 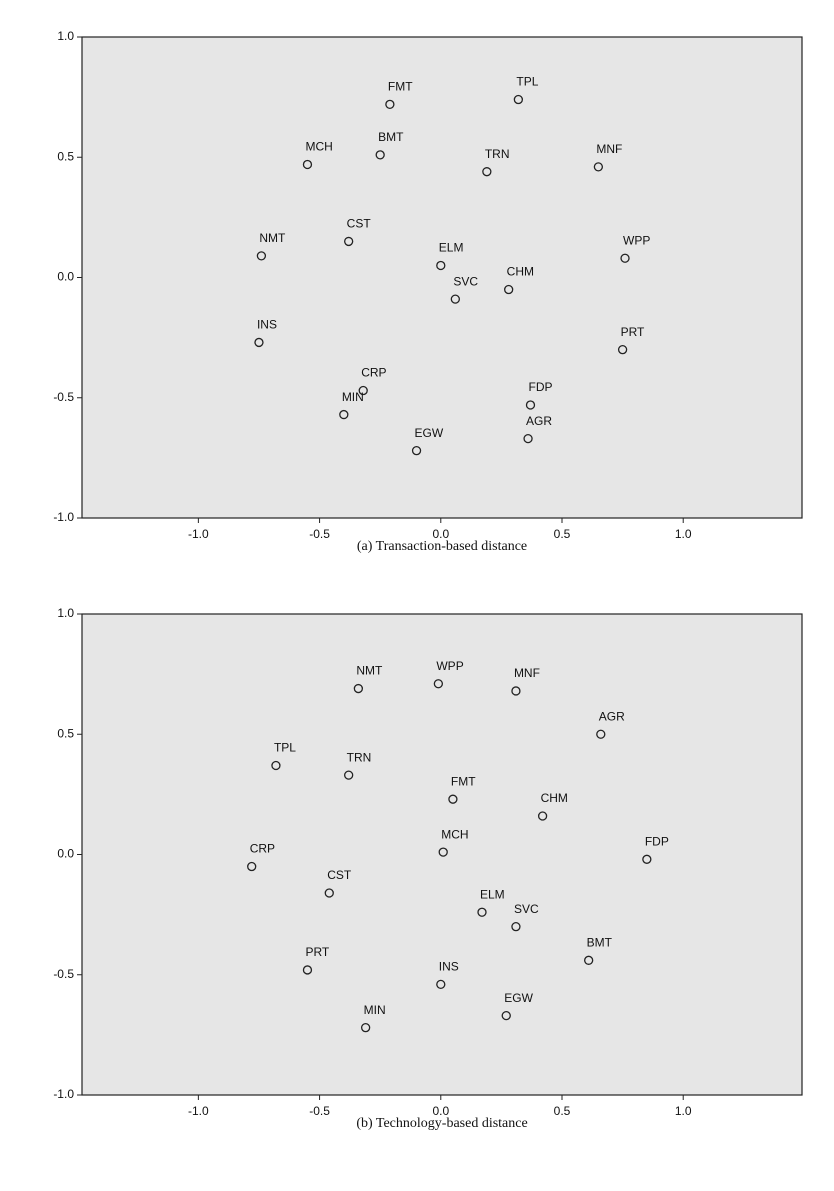 I want to click on caption: (a) Transaction-based distance, so click(x=442, y=546).